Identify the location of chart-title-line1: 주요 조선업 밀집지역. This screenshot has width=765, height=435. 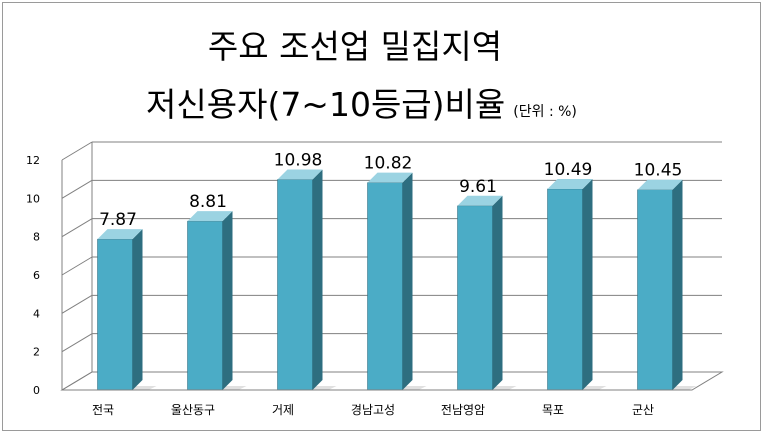
(355, 46).